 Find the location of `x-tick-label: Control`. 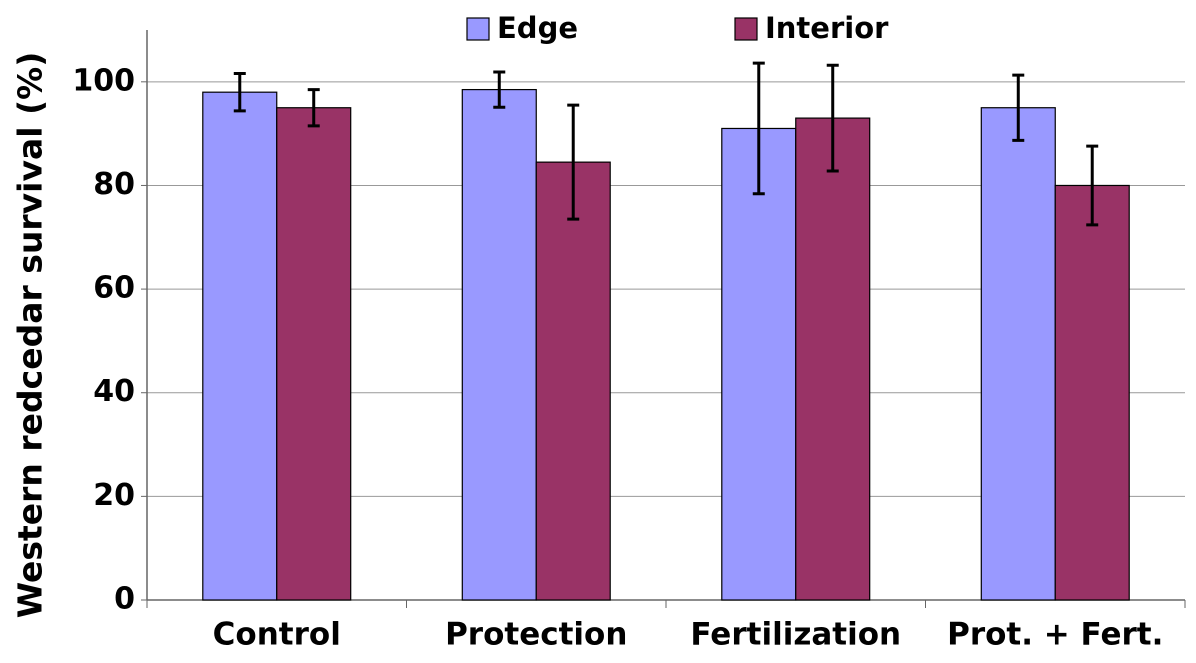

x-tick-label: Control is located at coordinates (277, 635).